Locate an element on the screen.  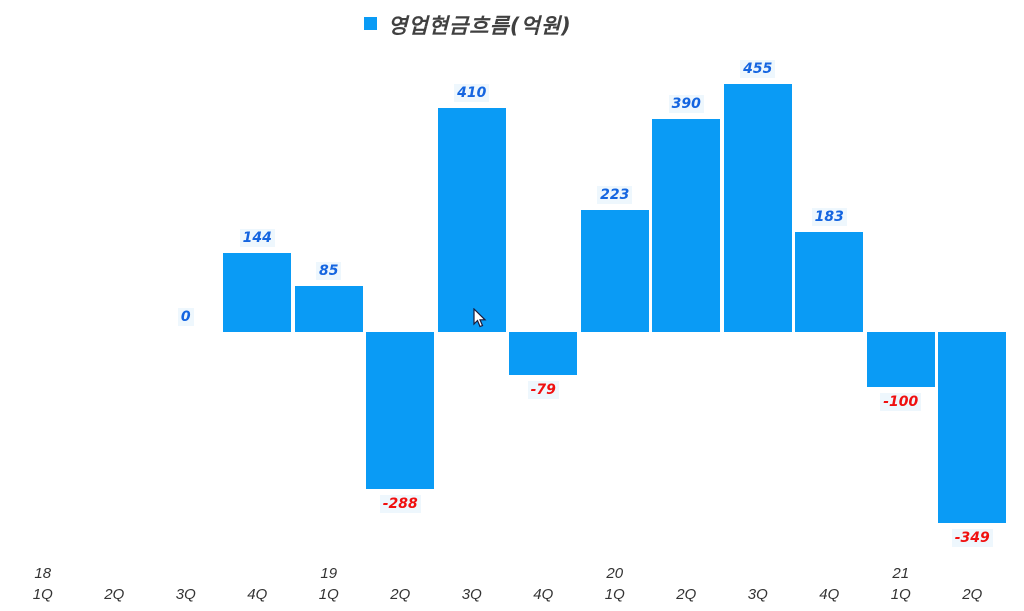
data-label: 183 is located at coordinates (829, 217).